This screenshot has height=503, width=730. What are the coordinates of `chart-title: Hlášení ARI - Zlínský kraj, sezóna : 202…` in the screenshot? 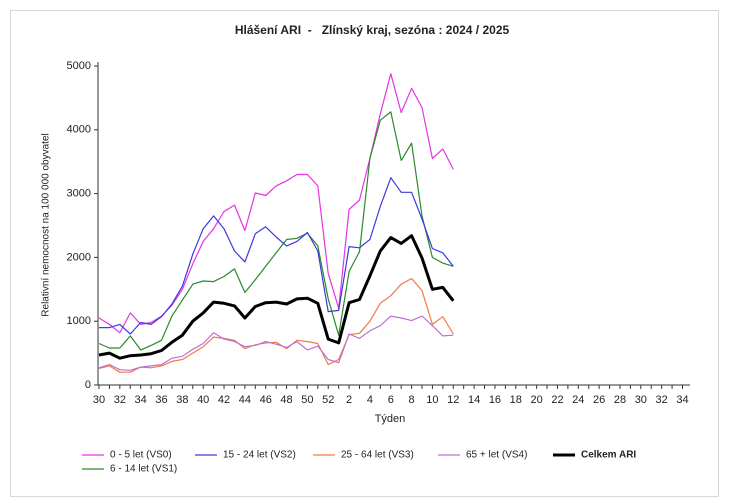 It's located at (372, 30).